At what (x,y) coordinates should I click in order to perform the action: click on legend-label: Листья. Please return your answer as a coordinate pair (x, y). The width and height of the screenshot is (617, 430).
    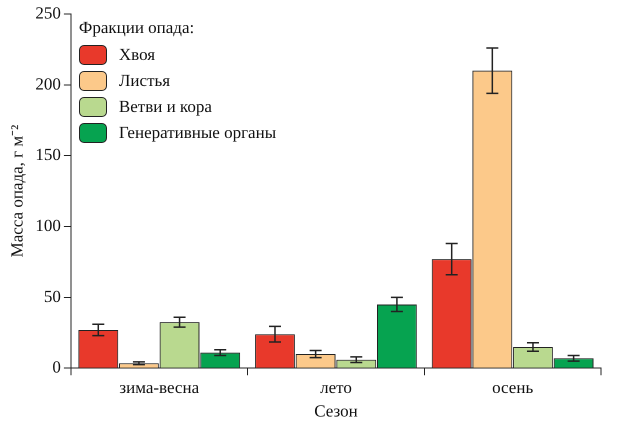
    Looking at the image, I should click on (144, 81).